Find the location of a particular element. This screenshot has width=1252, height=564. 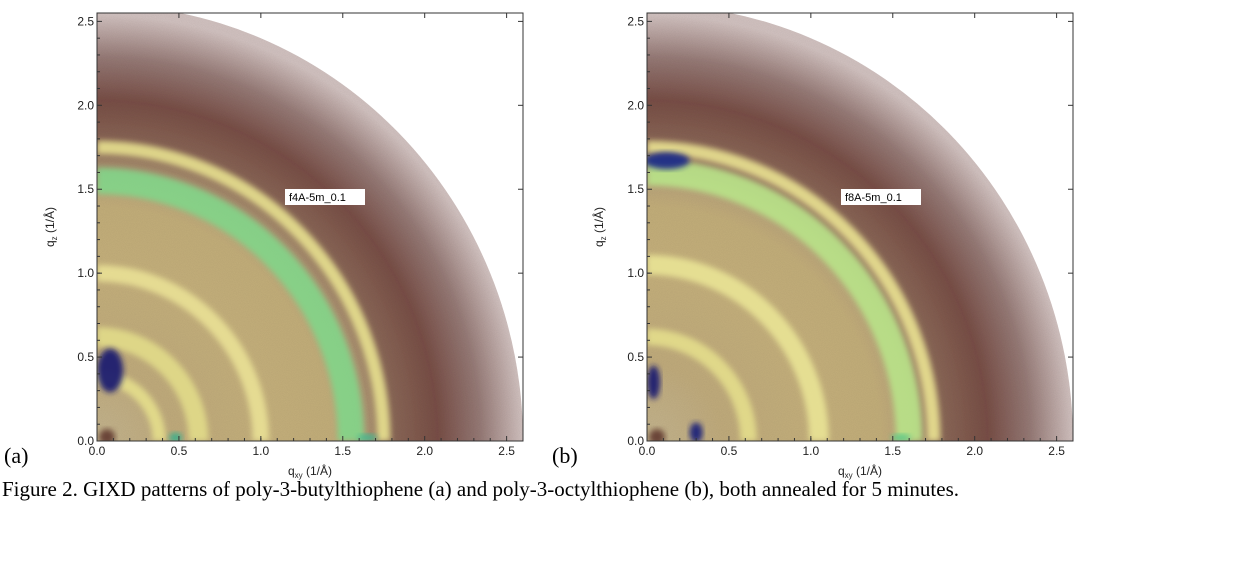

sample-annotation: f8A-5m_0.1 is located at coordinates (873, 198).